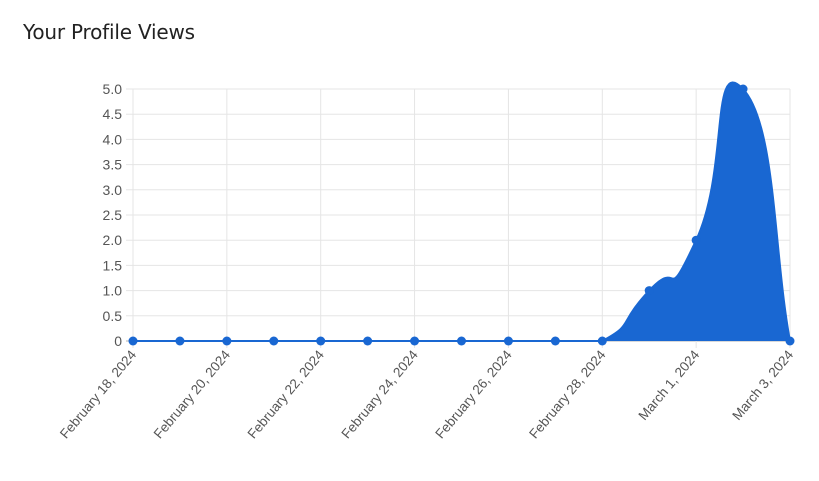 Image resolution: width=819 pixels, height=481 pixels. Describe the element at coordinates (113, 316) in the screenshot. I see `y-tick-label: 0.5` at that location.